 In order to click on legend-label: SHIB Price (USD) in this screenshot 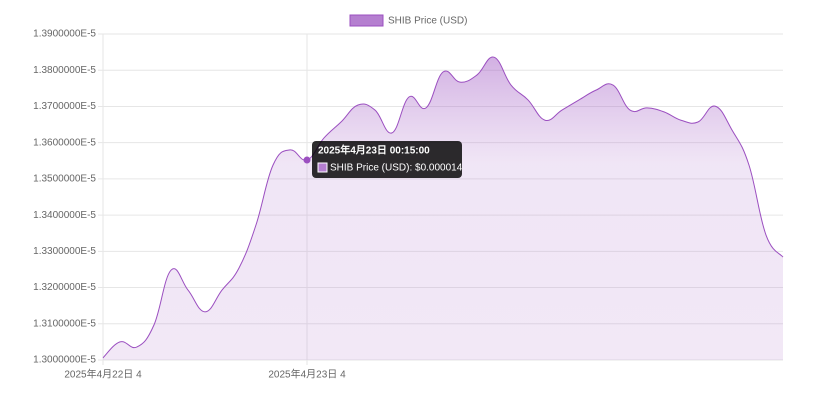, I will do `click(427, 21)`.